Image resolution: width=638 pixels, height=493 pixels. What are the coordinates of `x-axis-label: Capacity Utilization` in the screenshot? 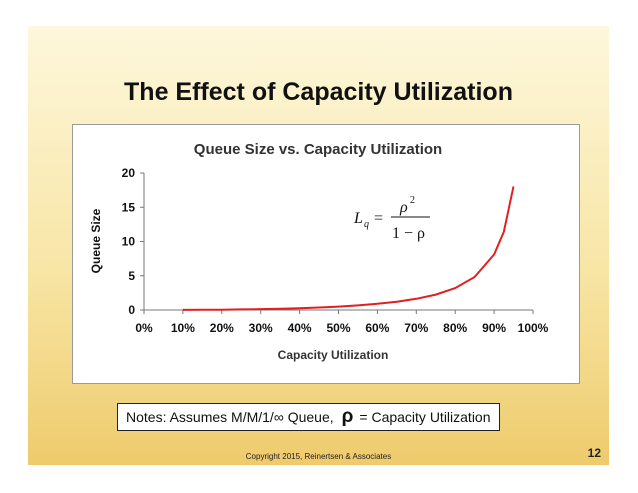 It's located at (333, 355).